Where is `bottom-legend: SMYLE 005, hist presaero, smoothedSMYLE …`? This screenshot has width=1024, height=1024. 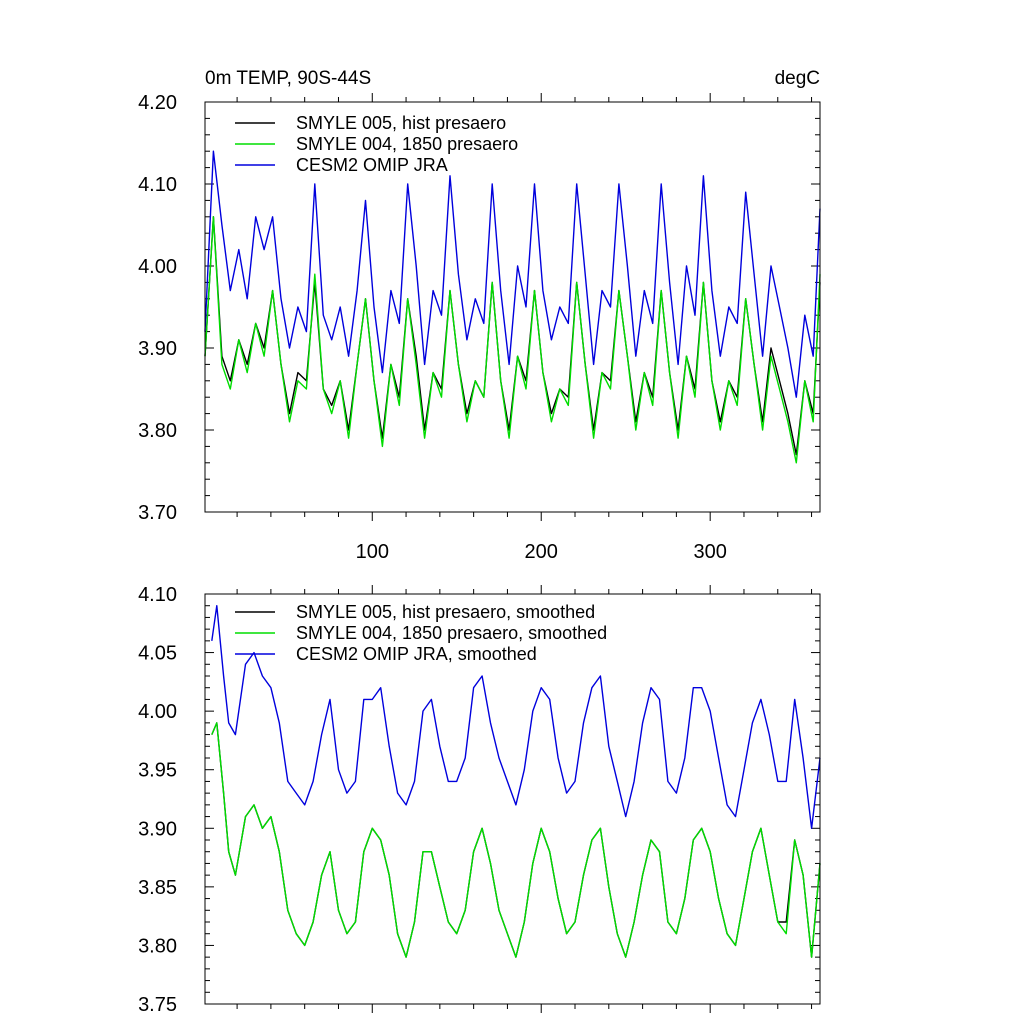
bottom-legend: SMYLE 005, hist presaero, smoothedSMYLE … is located at coordinates (421, 633).